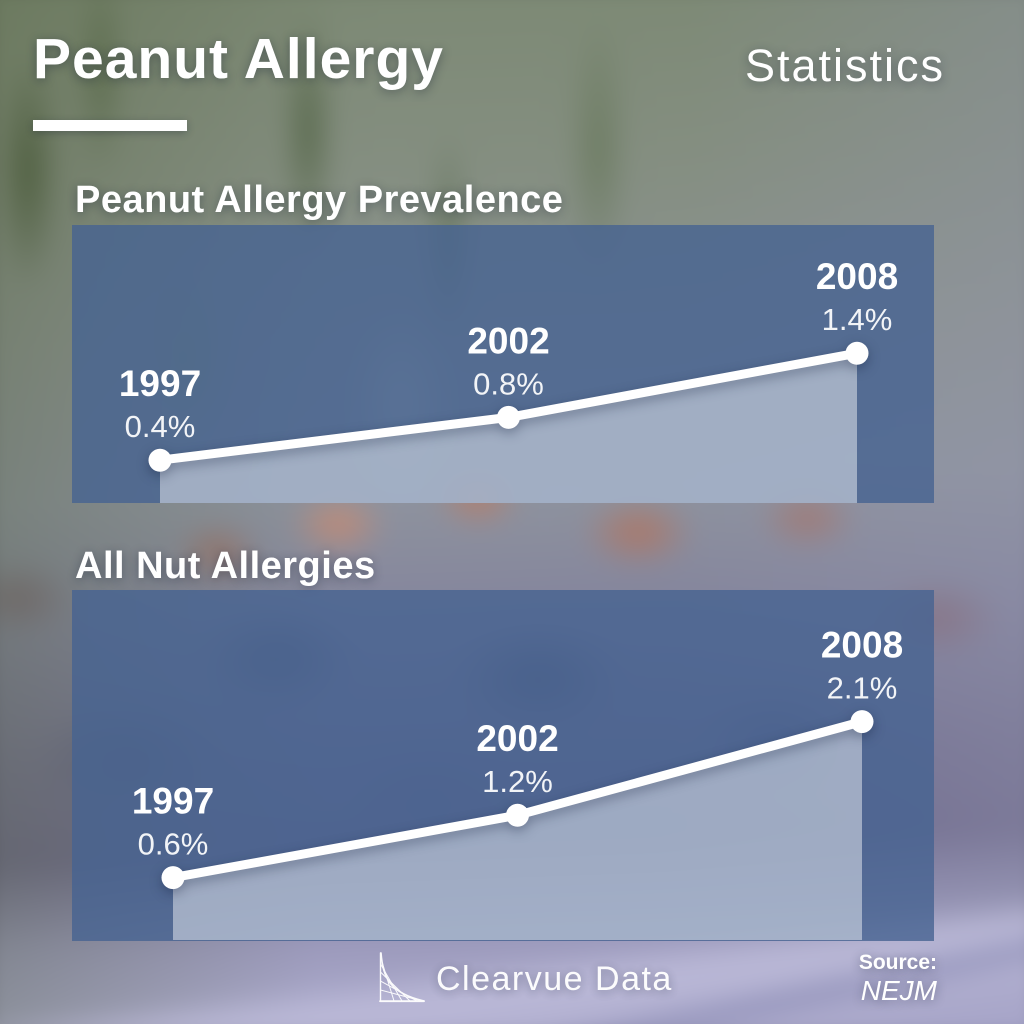  What do you see at coordinates (402, 977) in the screenshot?
I see `clearvue-logo-icon` at bounding box center [402, 977].